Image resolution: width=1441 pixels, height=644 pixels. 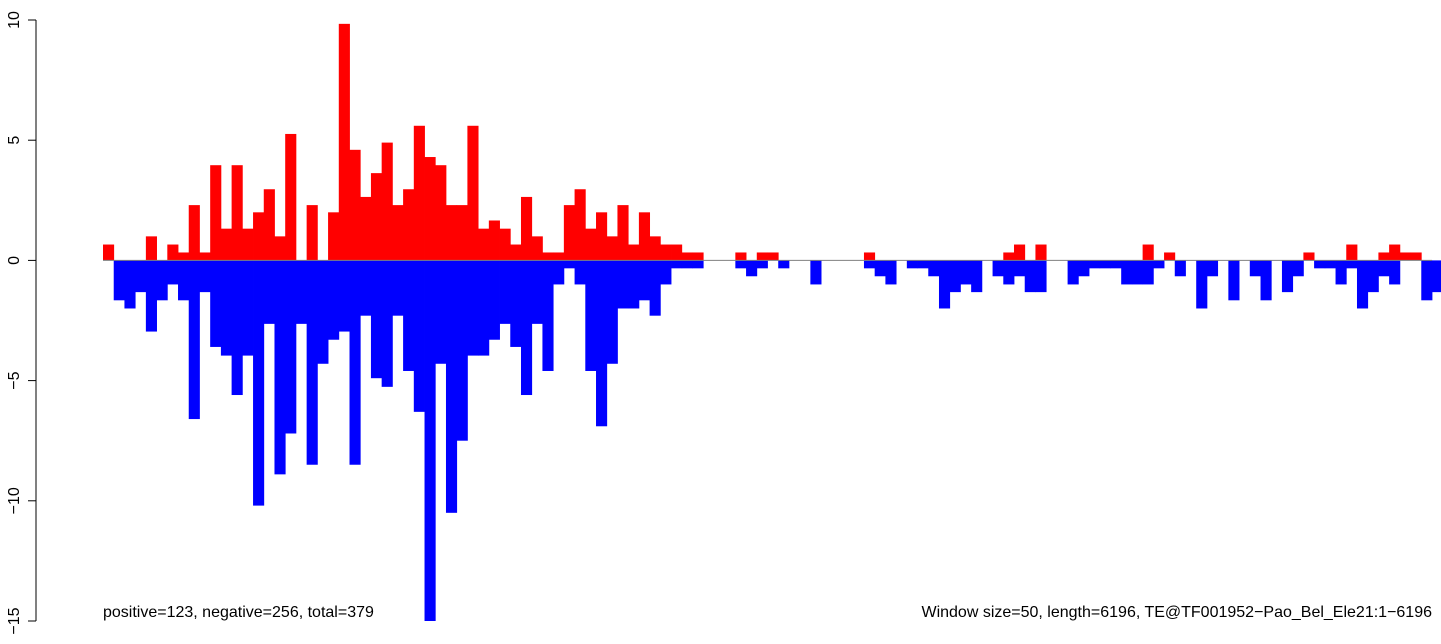 I want to click on y-tick-label: −10, so click(x=14, y=500).